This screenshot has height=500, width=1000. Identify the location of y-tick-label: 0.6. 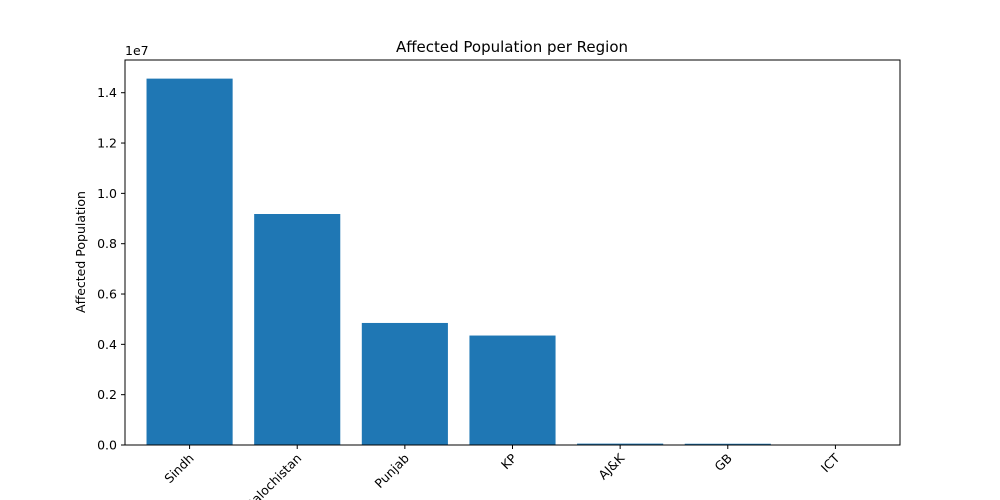
(107, 294).